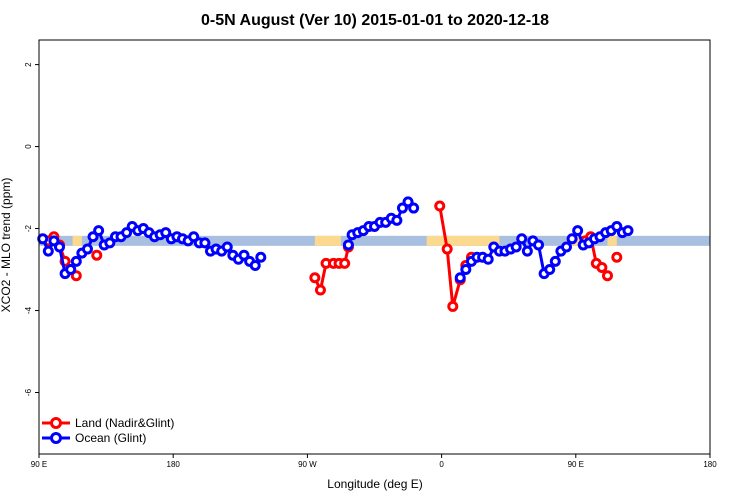  I want to click on x-axis-label: Longitude (deg E), so click(374, 484).